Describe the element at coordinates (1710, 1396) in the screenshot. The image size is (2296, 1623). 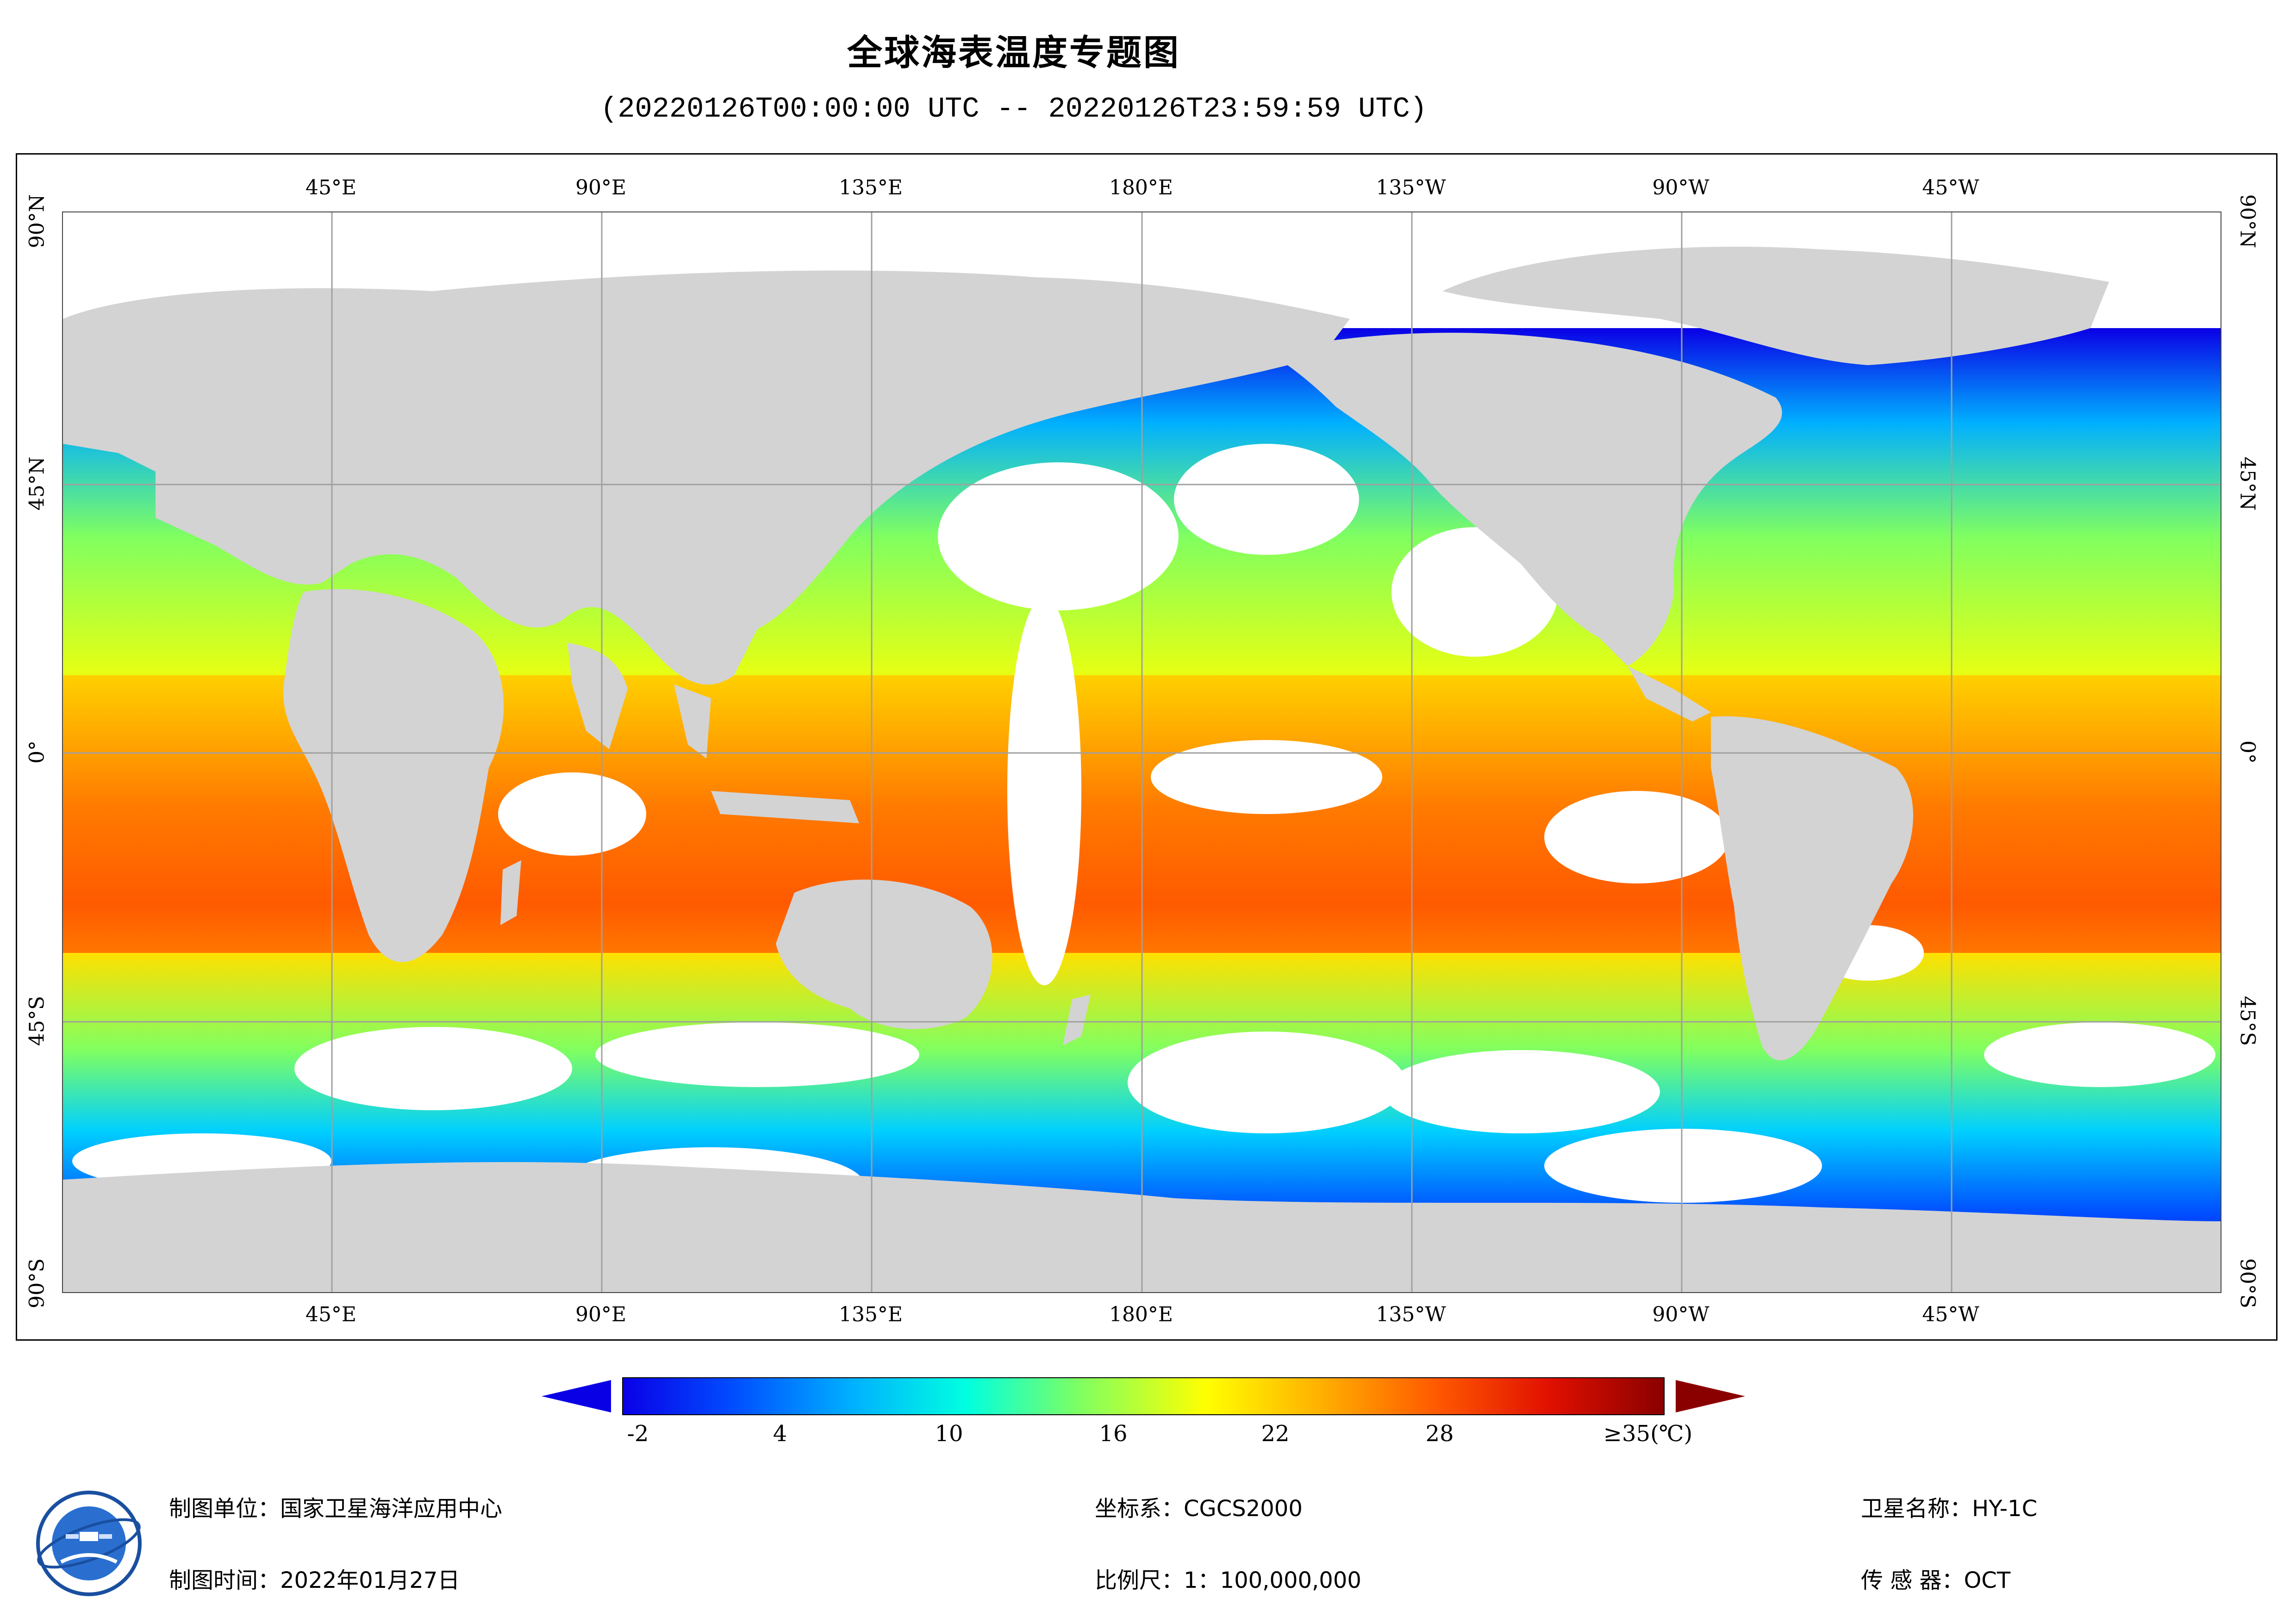
I see `colorbar-over-arrow` at that location.